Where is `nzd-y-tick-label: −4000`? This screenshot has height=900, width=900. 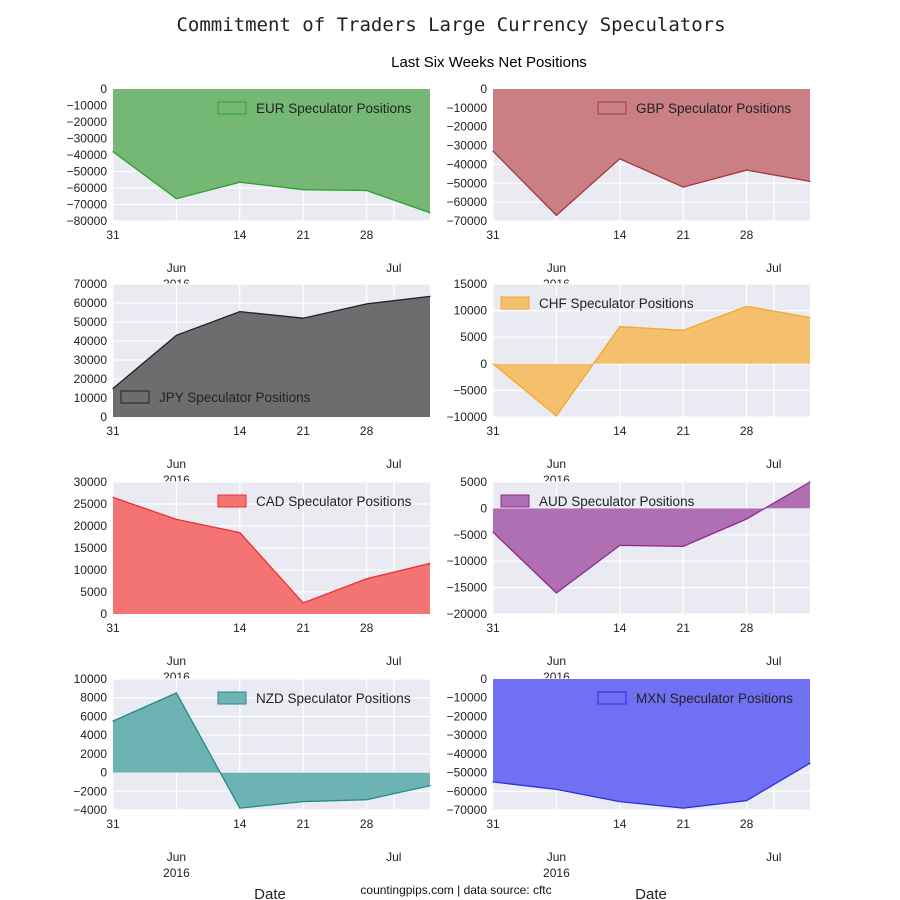 nzd-y-tick-label: −4000 is located at coordinates (90, 810).